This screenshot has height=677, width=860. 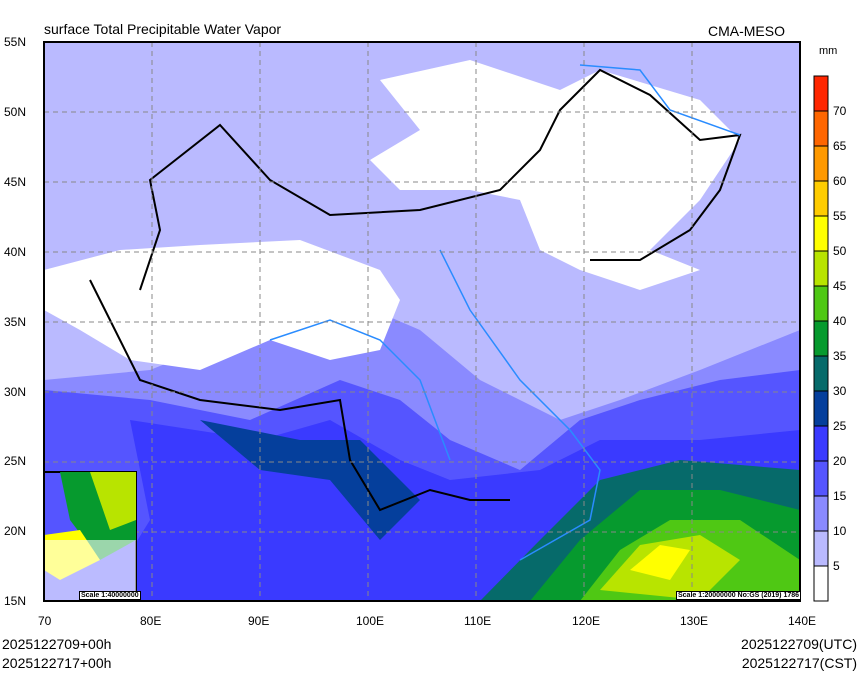 I want to click on colorbar, so click(x=821, y=338).